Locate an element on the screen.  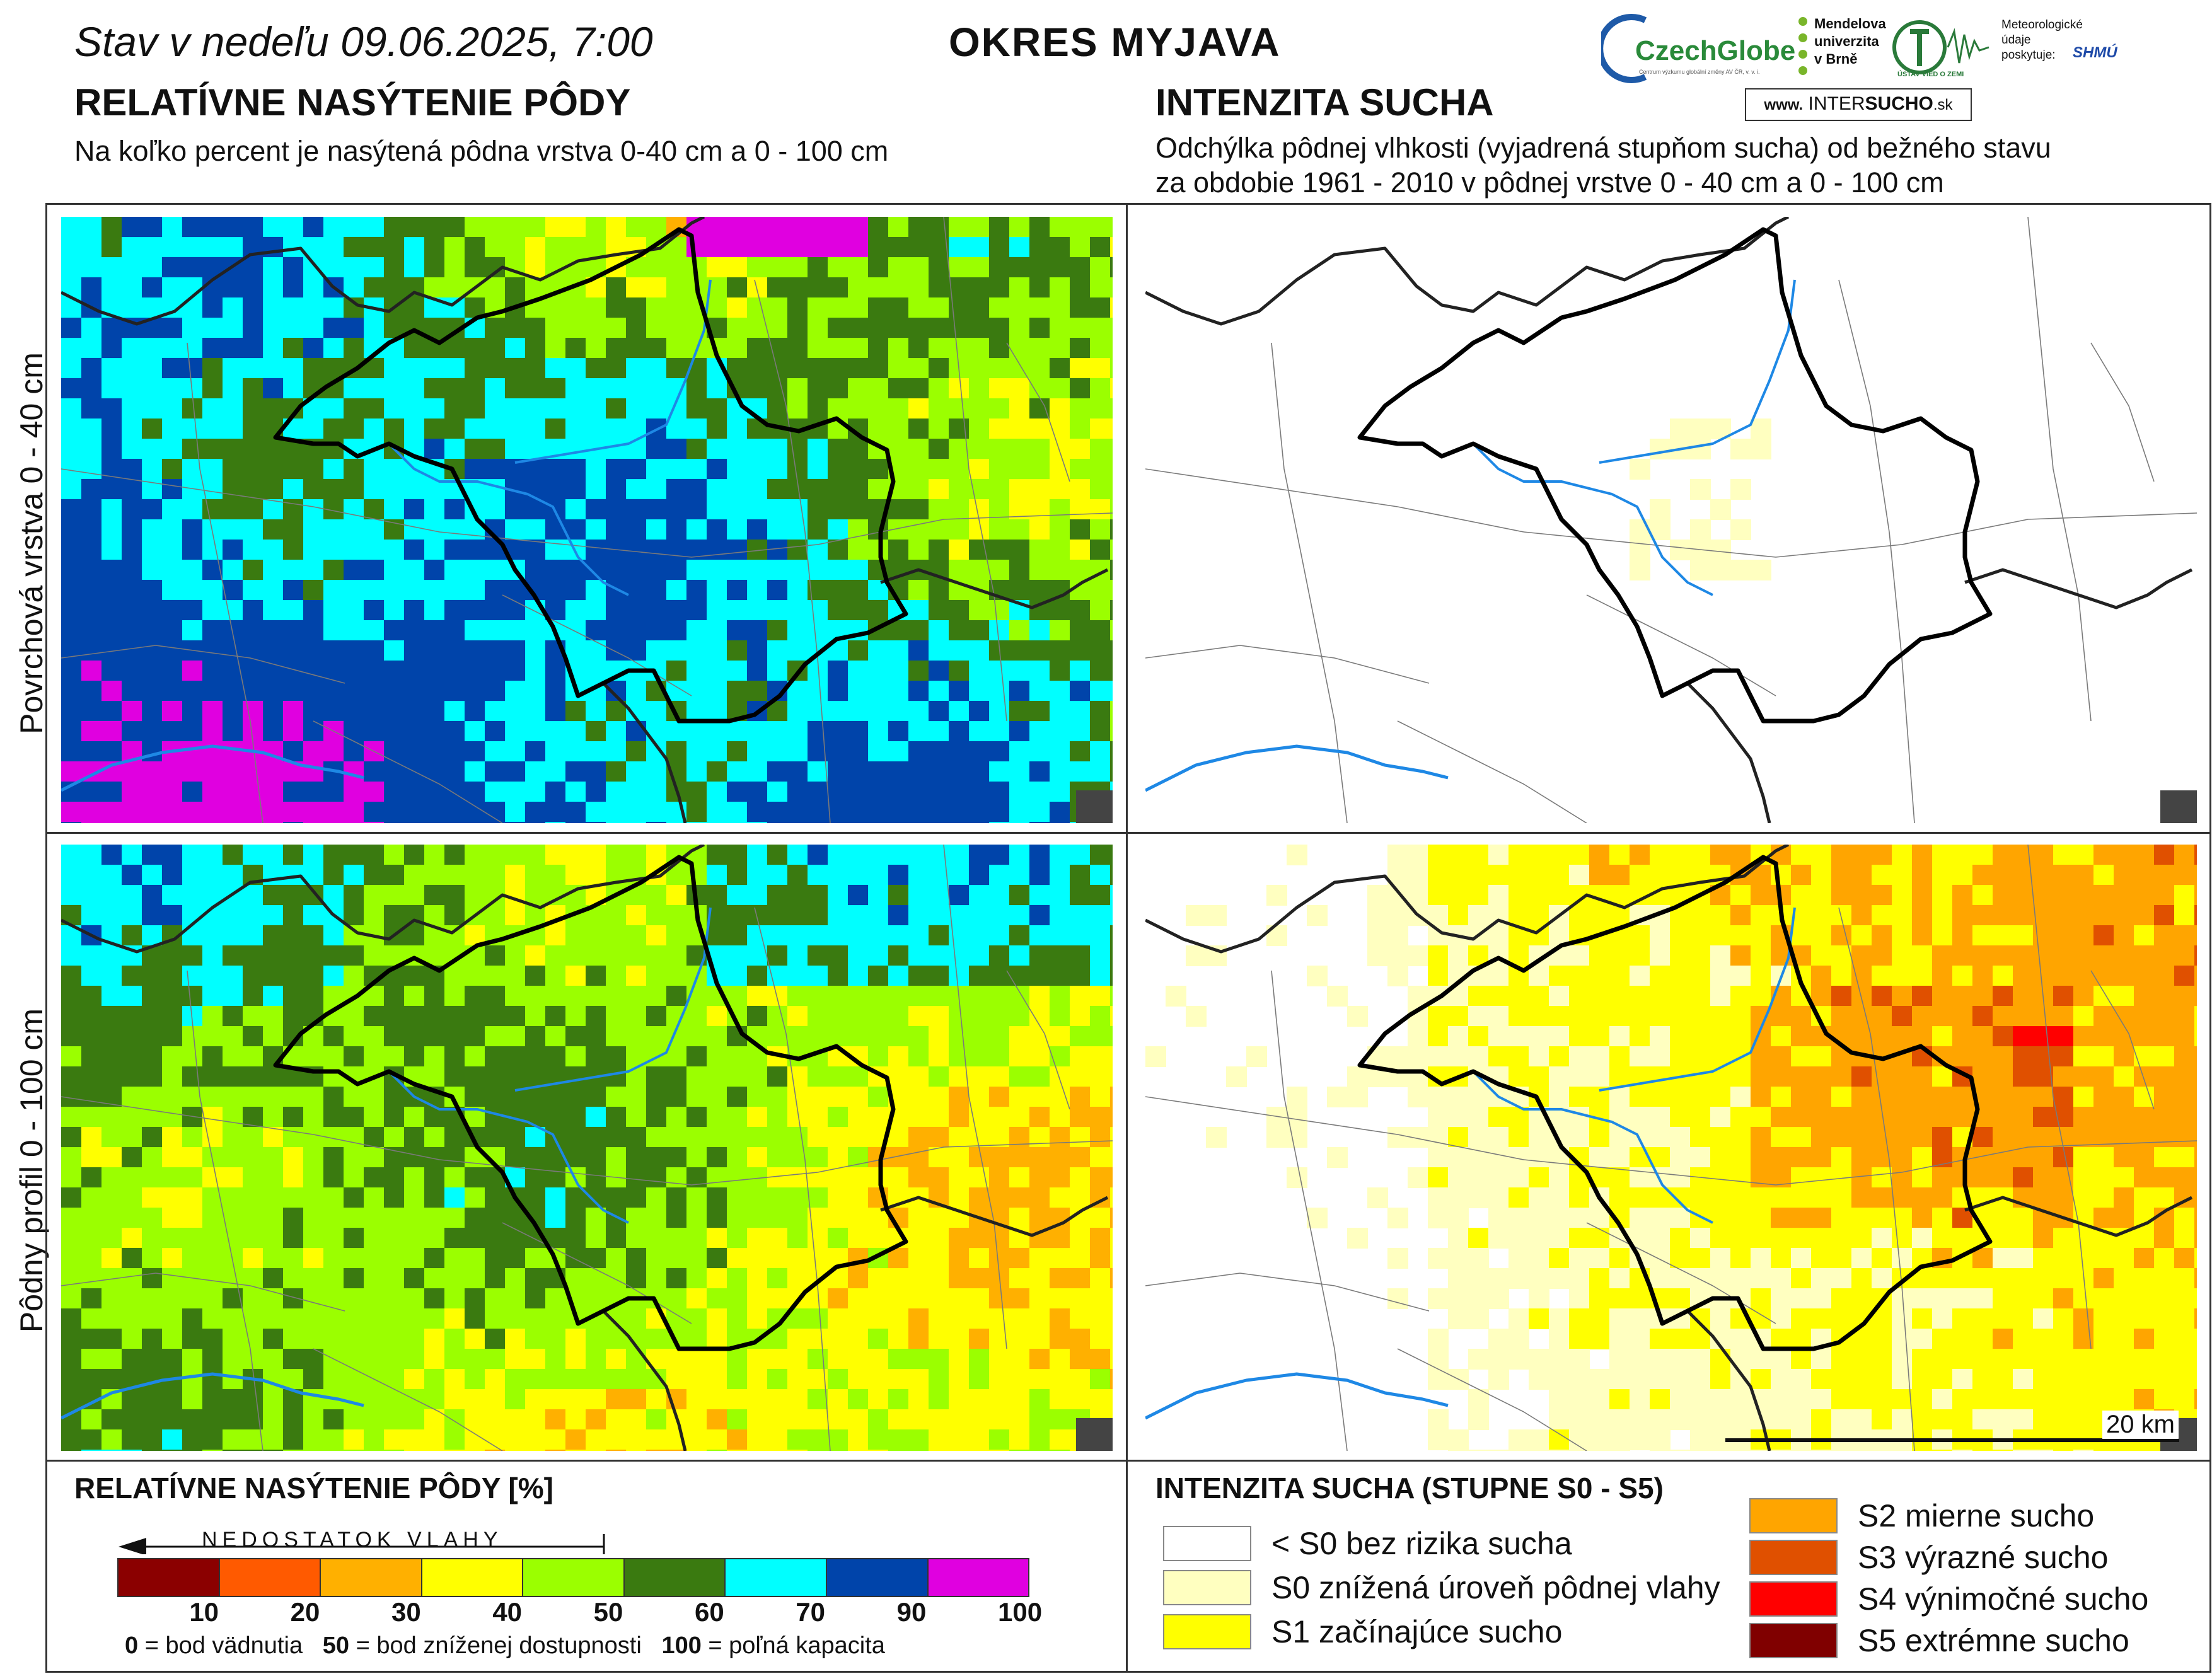
legend-label: S5 extrémne sucho is located at coordinates (1993, 1640).